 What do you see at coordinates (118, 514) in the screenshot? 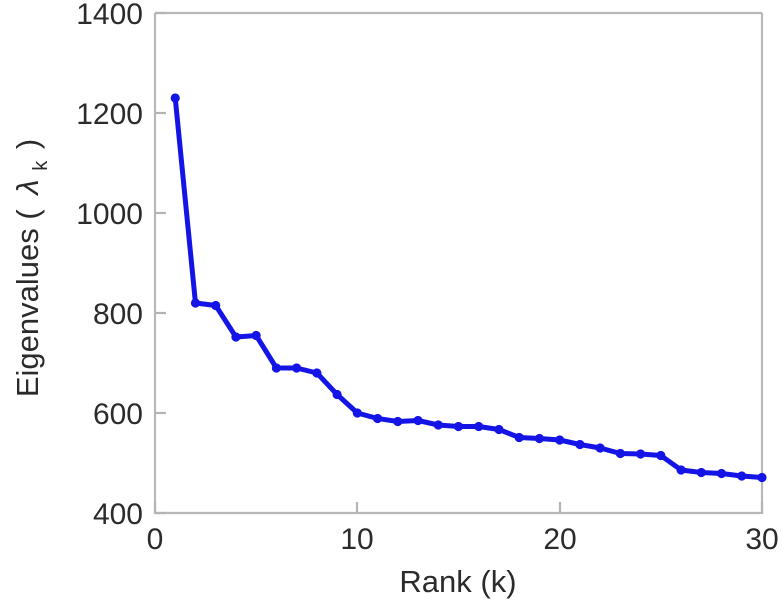
I see `y-tick-label-400: 400` at bounding box center [118, 514].